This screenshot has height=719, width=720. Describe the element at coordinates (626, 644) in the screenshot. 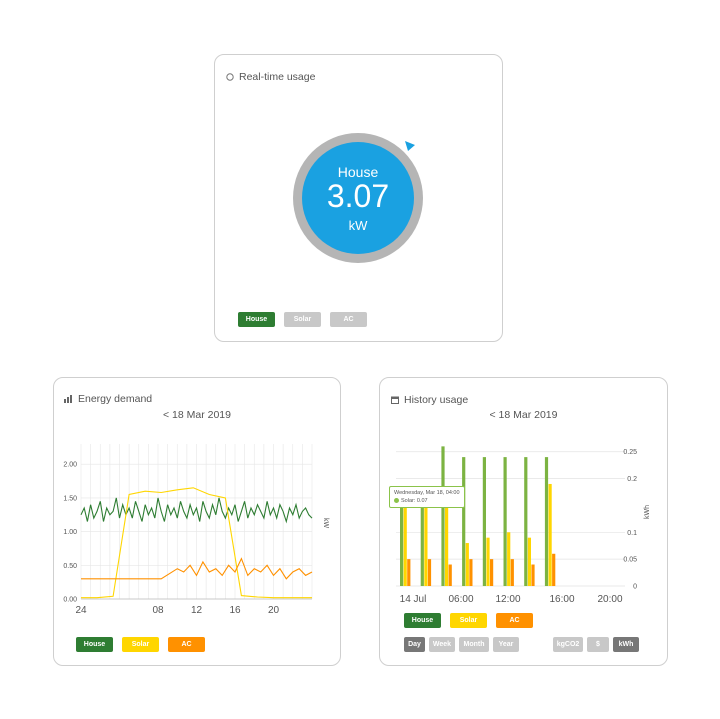

I see `unit-kwh-button: kWh` at that location.